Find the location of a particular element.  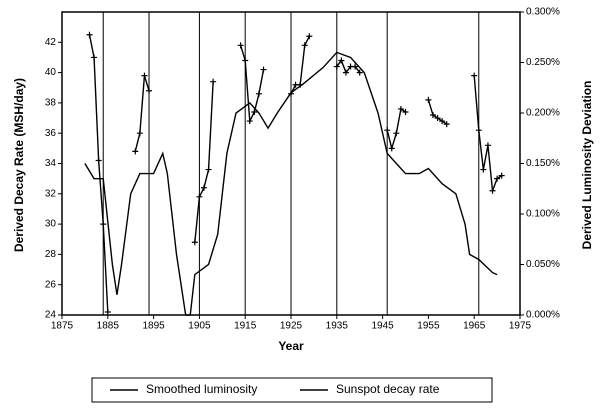

y-tick-label: 32 is located at coordinates (51, 193).